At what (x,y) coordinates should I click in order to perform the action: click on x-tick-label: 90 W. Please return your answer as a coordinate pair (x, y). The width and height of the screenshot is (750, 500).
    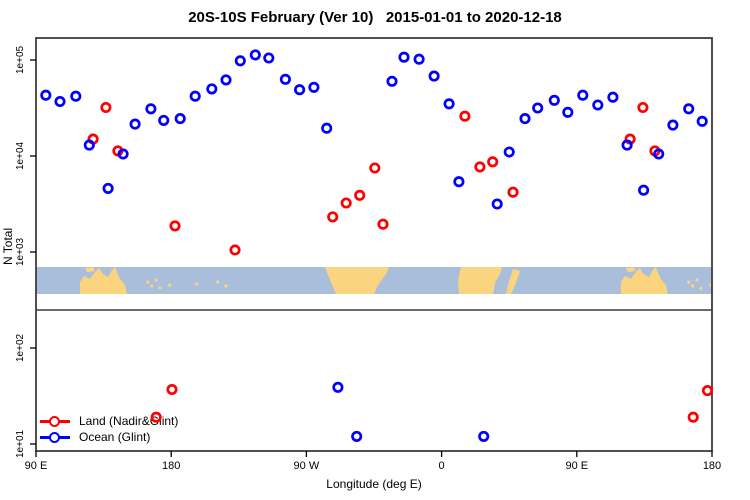
    Looking at the image, I should click on (306, 466).